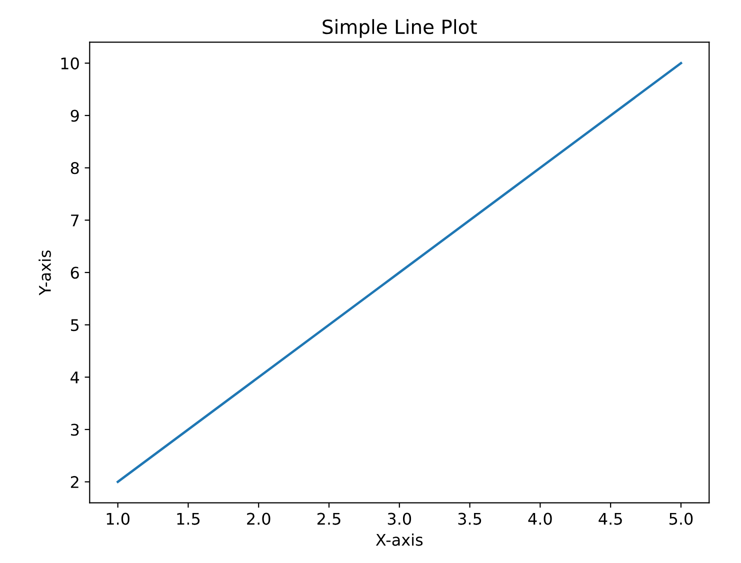 Image resolution: width=741 pixels, height=563 pixels. Describe the element at coordinates (681, 518) in the screenshot. I see `x-tick-label: 5.0` at that location.